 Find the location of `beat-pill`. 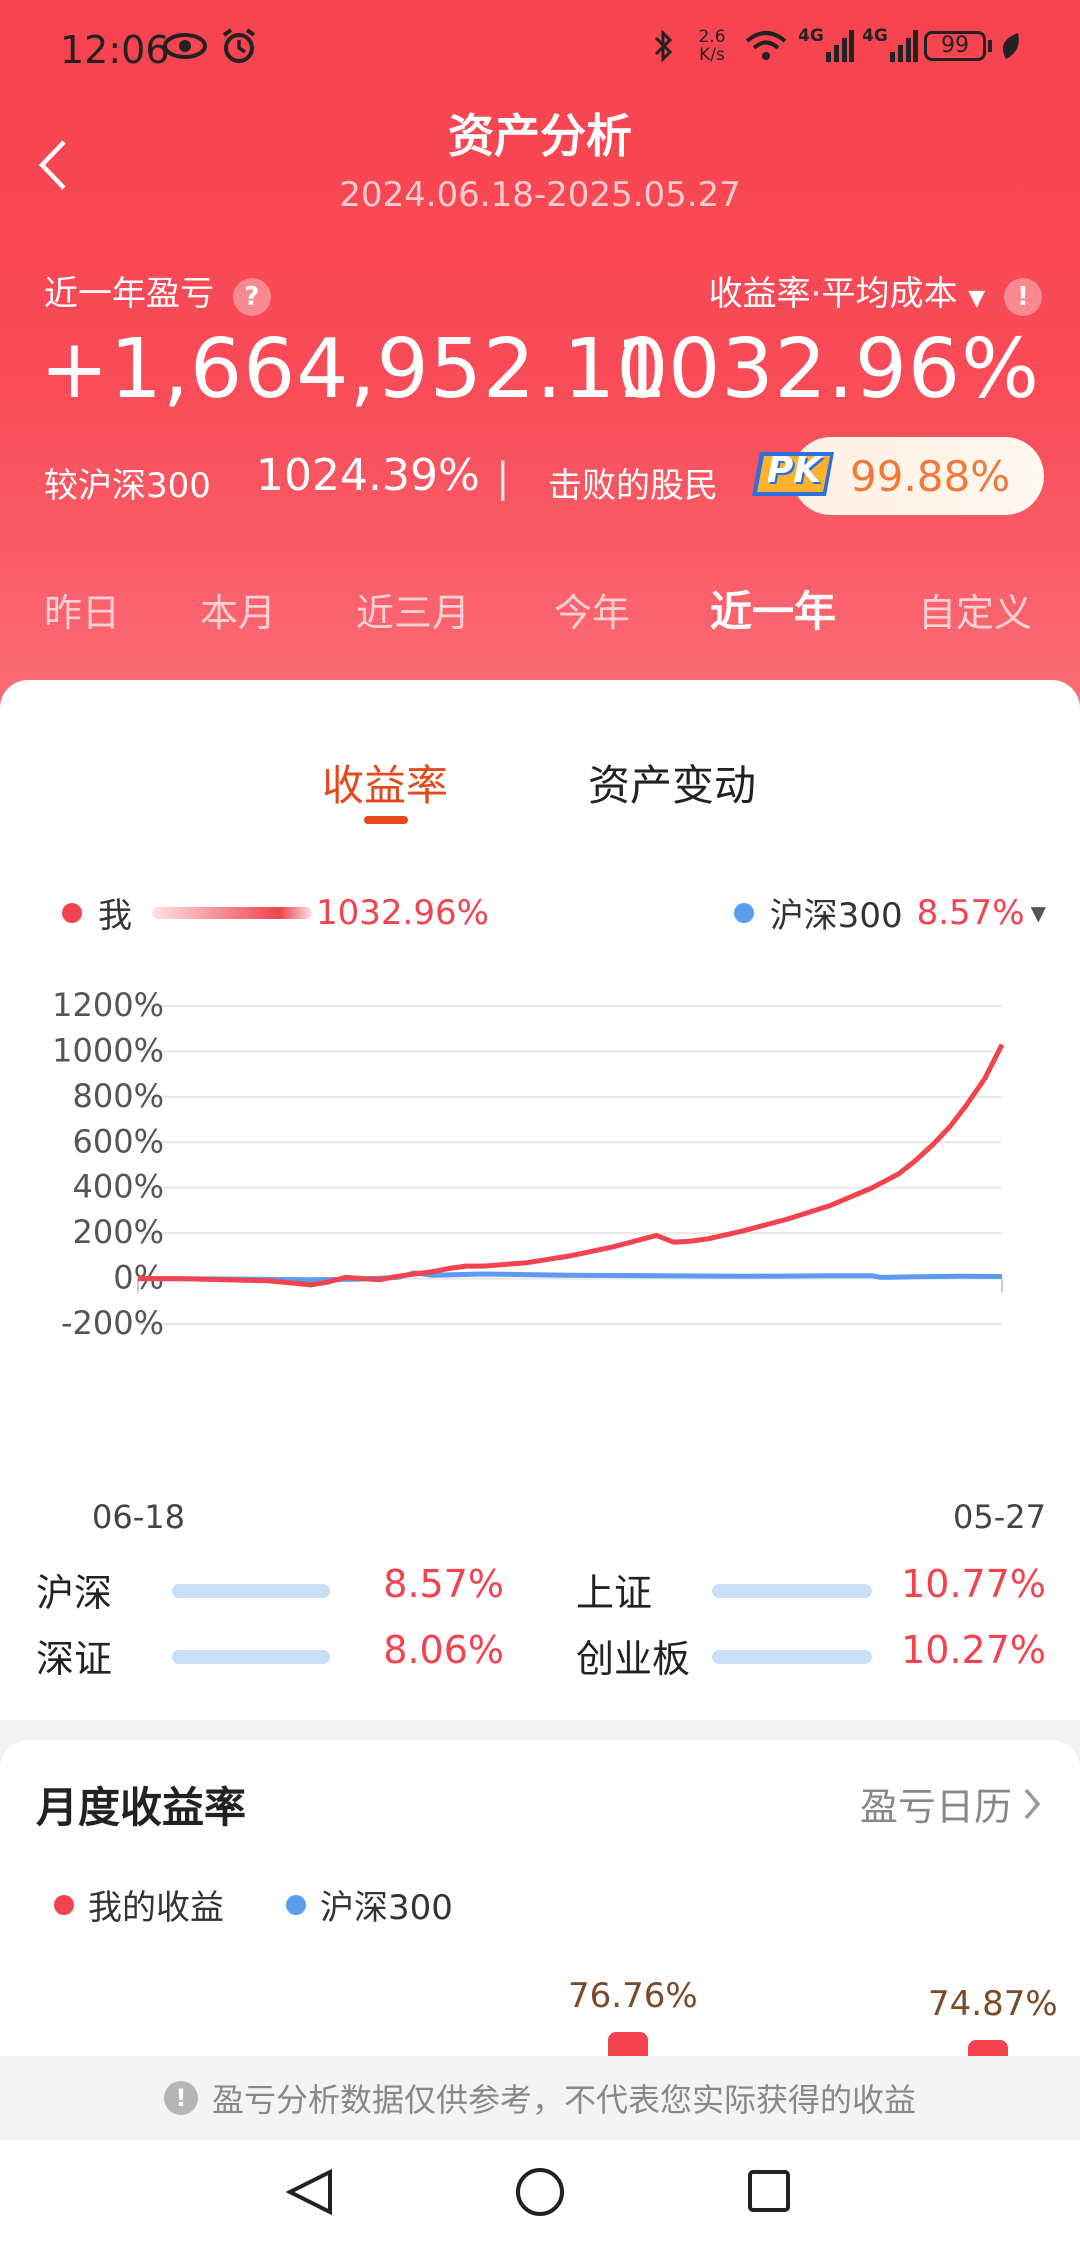

beat-pill is located at coordinates (918, 476).